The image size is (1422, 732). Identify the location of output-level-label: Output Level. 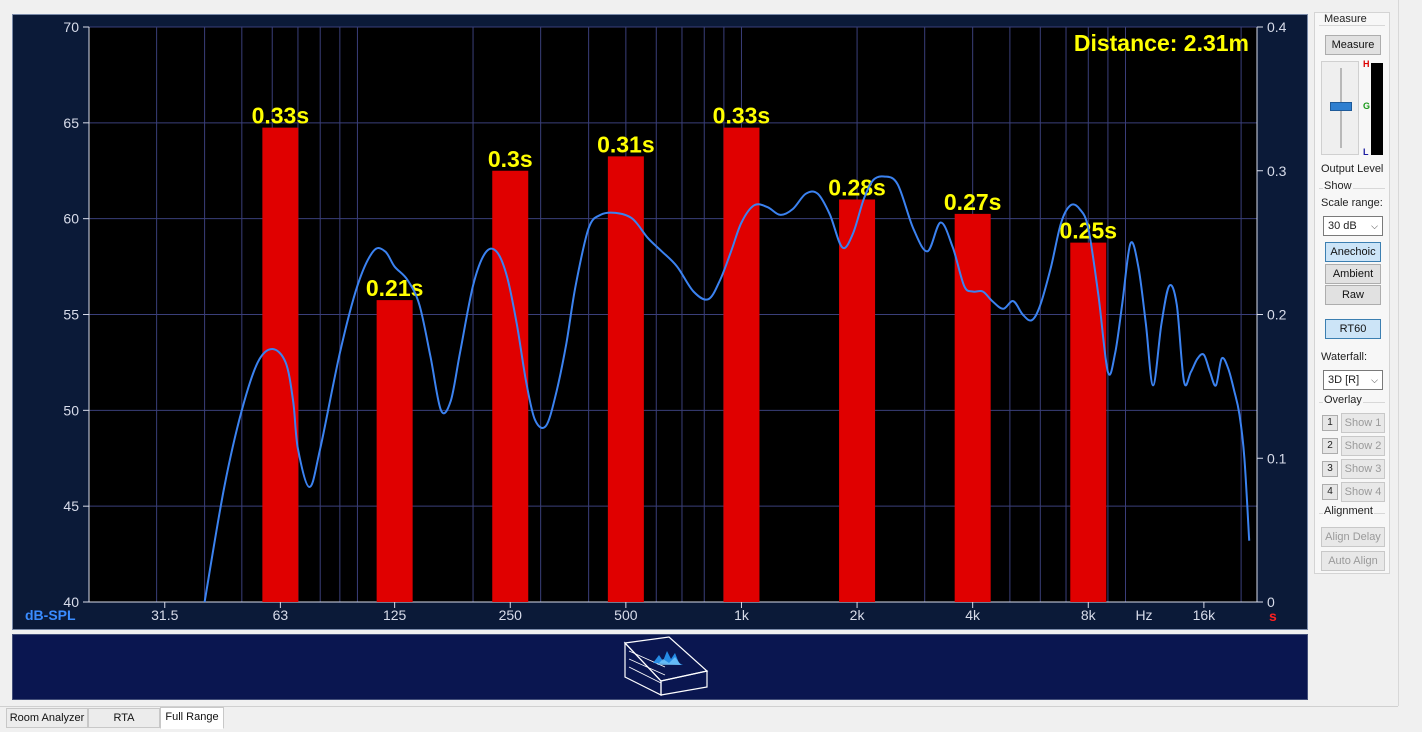
(1352, 169).